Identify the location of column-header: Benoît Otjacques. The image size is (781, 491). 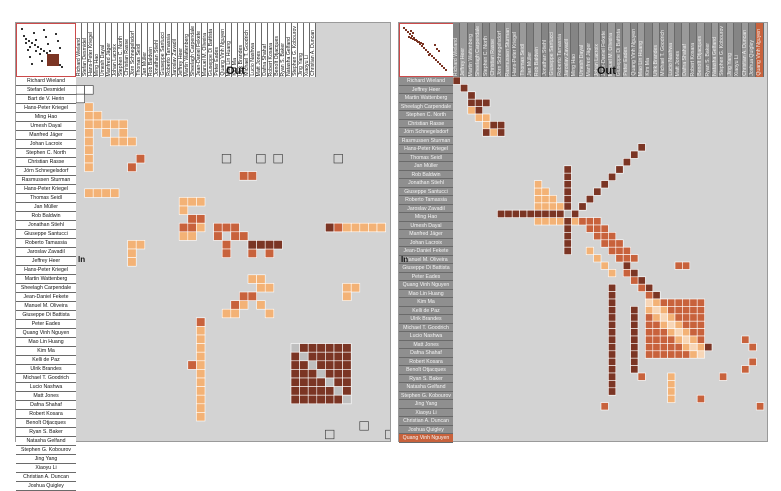
(277, 50).